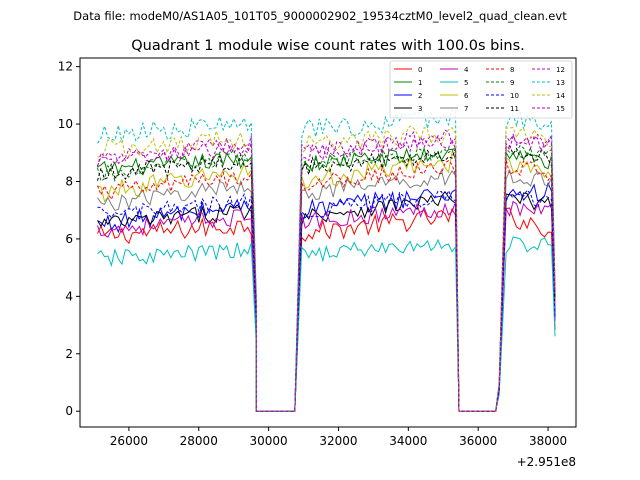  I want to click on legend-box, so click(481, 89).